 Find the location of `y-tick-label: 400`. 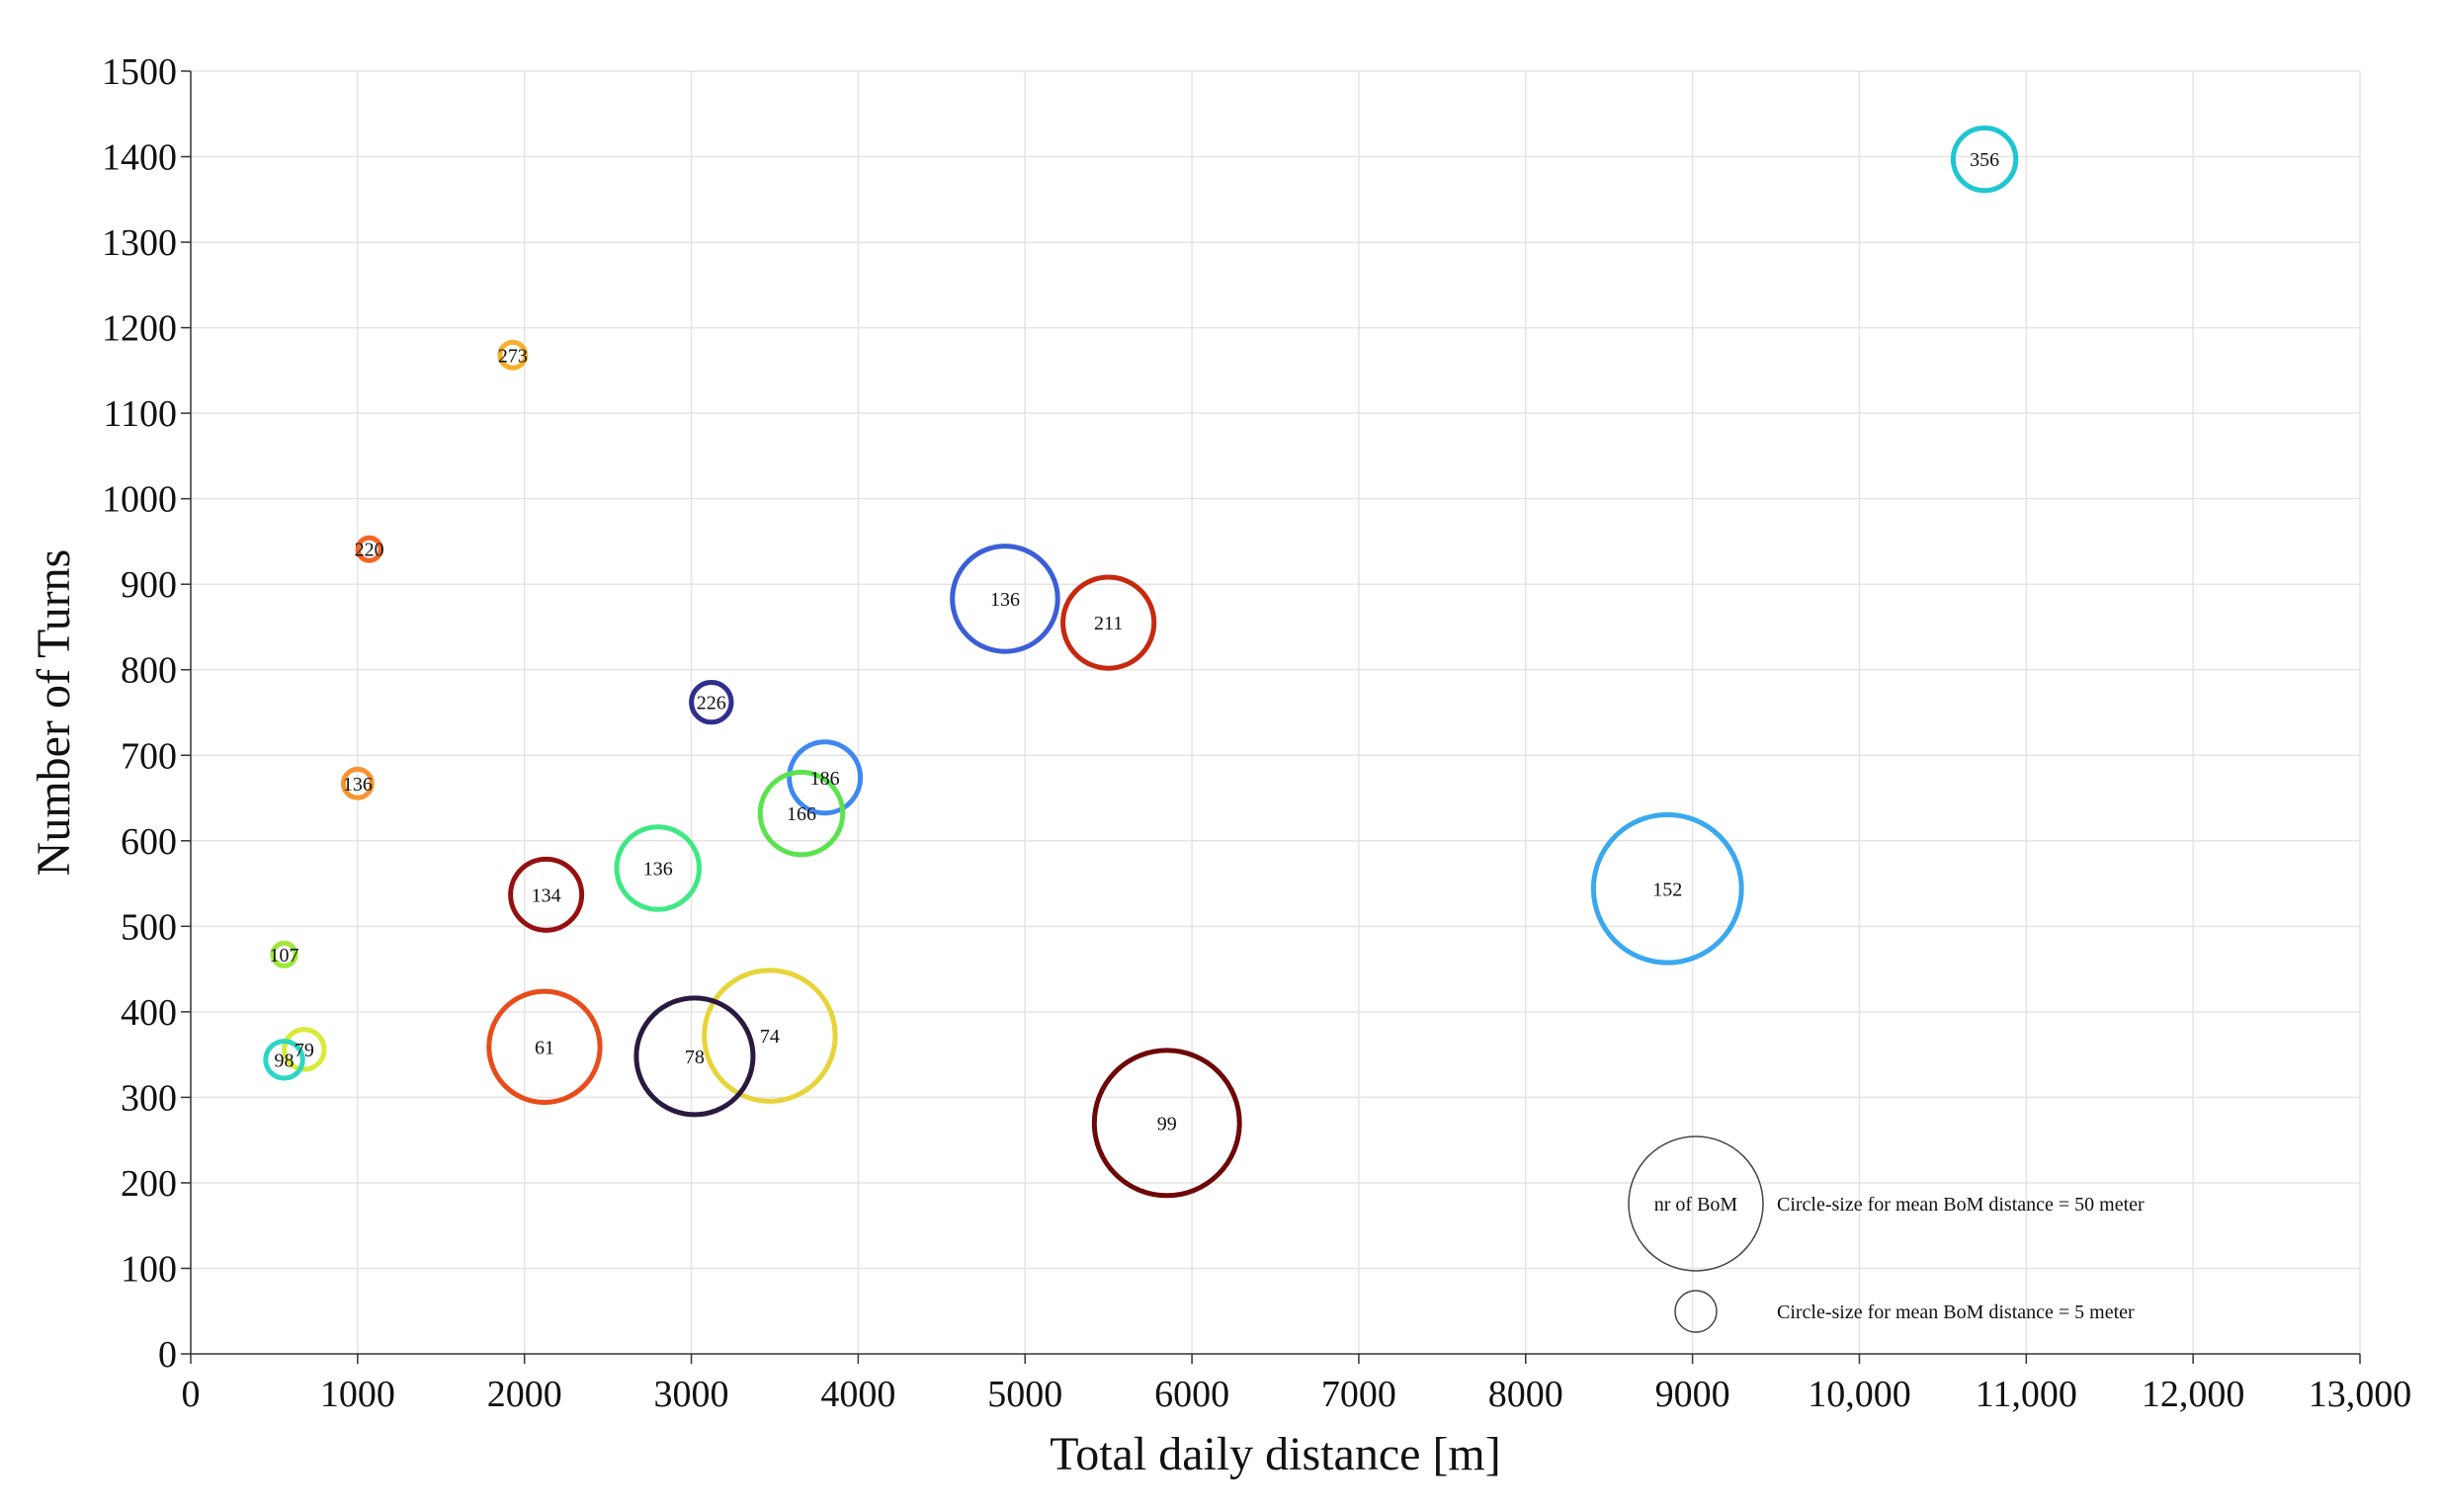

y-tick-label: 400 is located at coordinates (149, 1013).